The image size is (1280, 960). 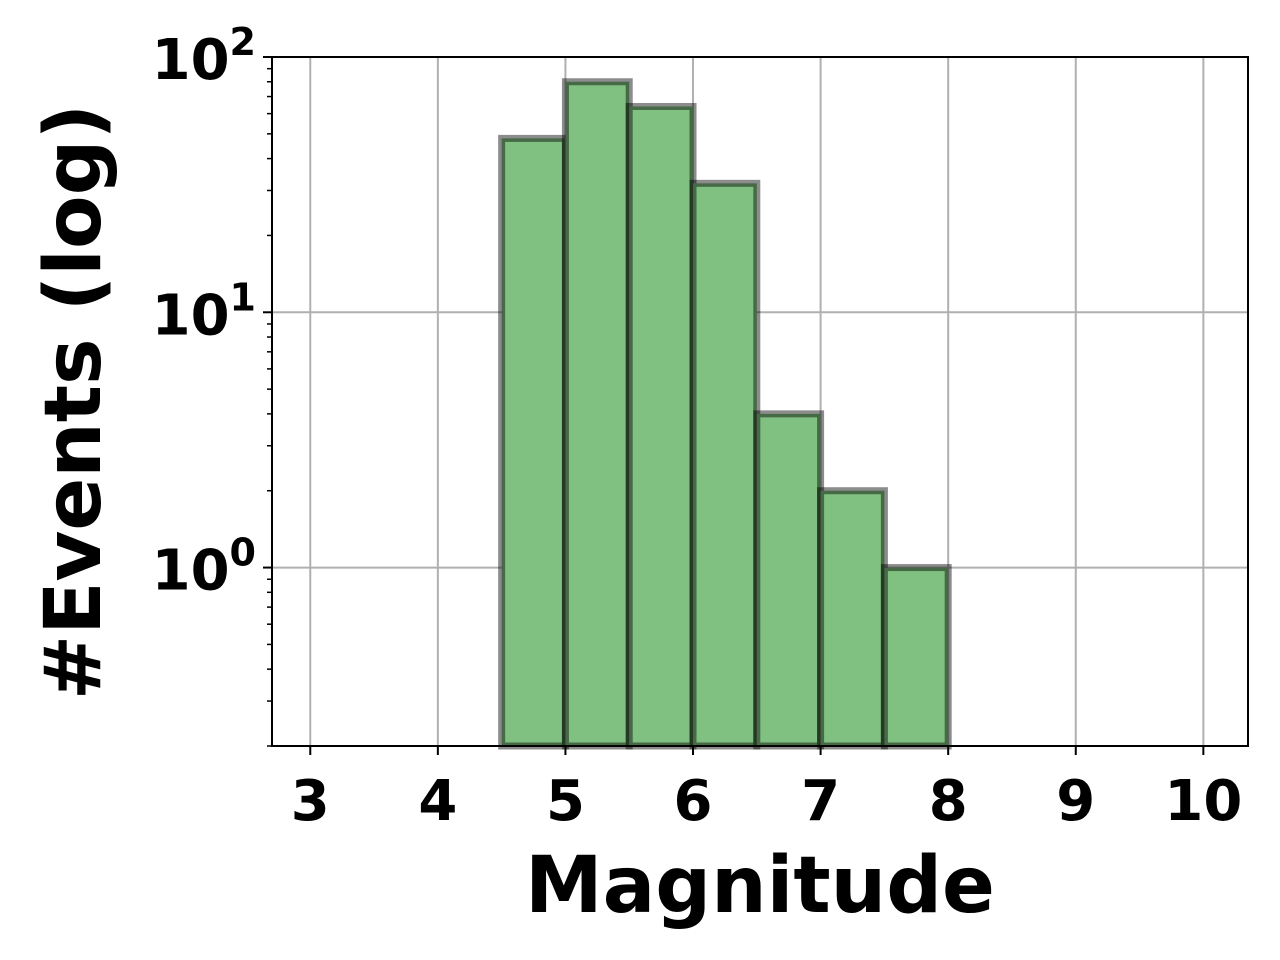 What do you see at coordinates (565, 801) in the screenshot?
I see `x-tick-label: 5` at bounding box center [565, 801].